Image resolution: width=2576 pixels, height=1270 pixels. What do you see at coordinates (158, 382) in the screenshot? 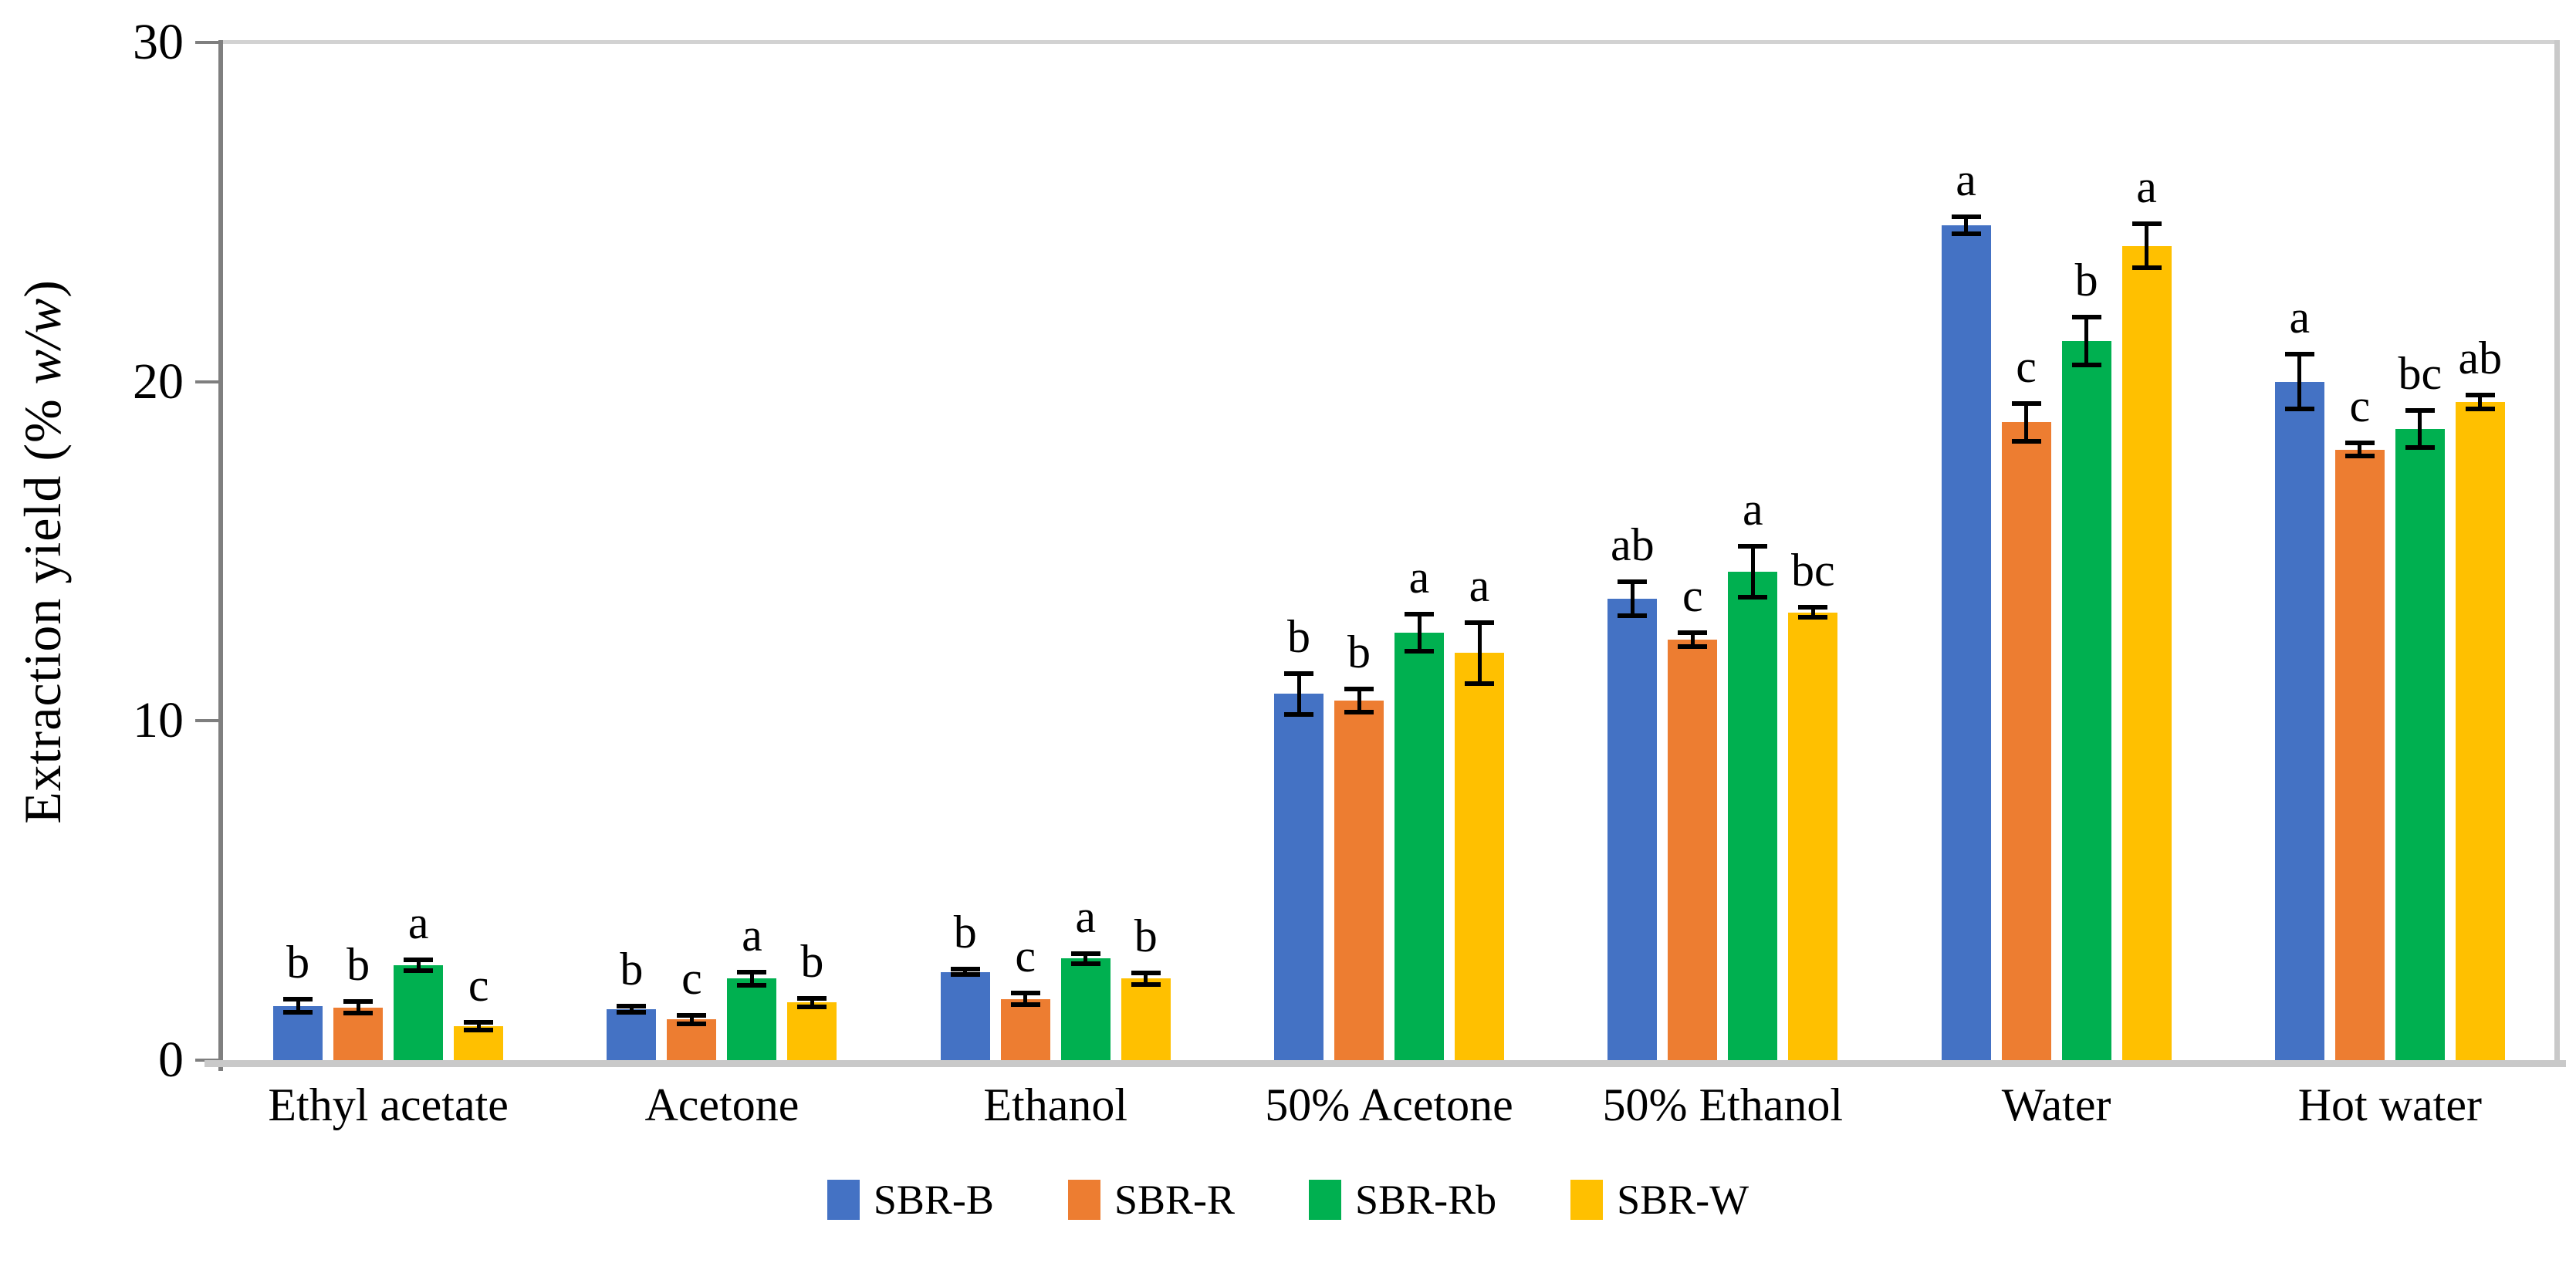
I see `y-axis-tick-label: 20` at bounding box center [158, 382].